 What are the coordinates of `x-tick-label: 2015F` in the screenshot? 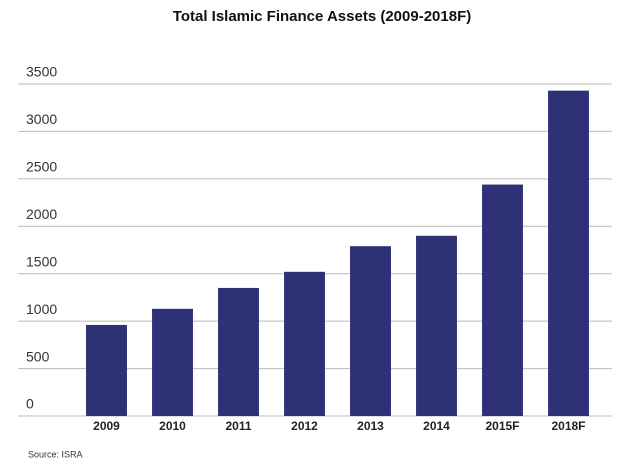 It's located at (502, 426).